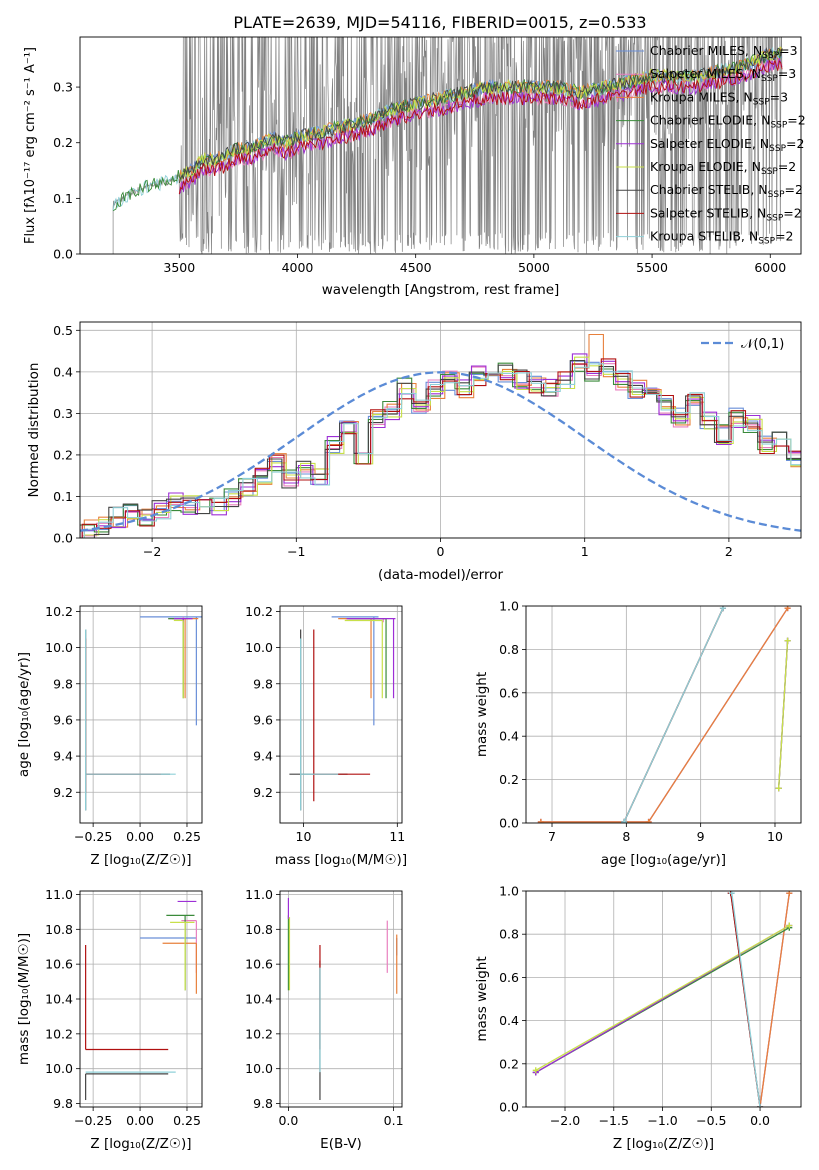  Describe the element at coordinates (441, 575) in the screenshot. I see `x-axis-label: (data-model)/error` at that location.